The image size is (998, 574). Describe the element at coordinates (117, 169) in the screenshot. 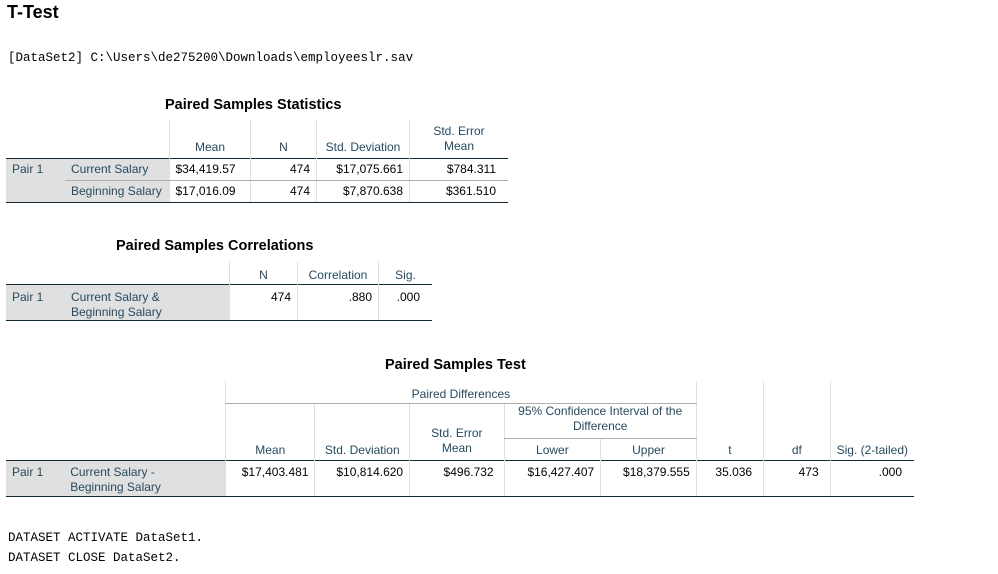

I see `row-label: Current Salary` at that location.